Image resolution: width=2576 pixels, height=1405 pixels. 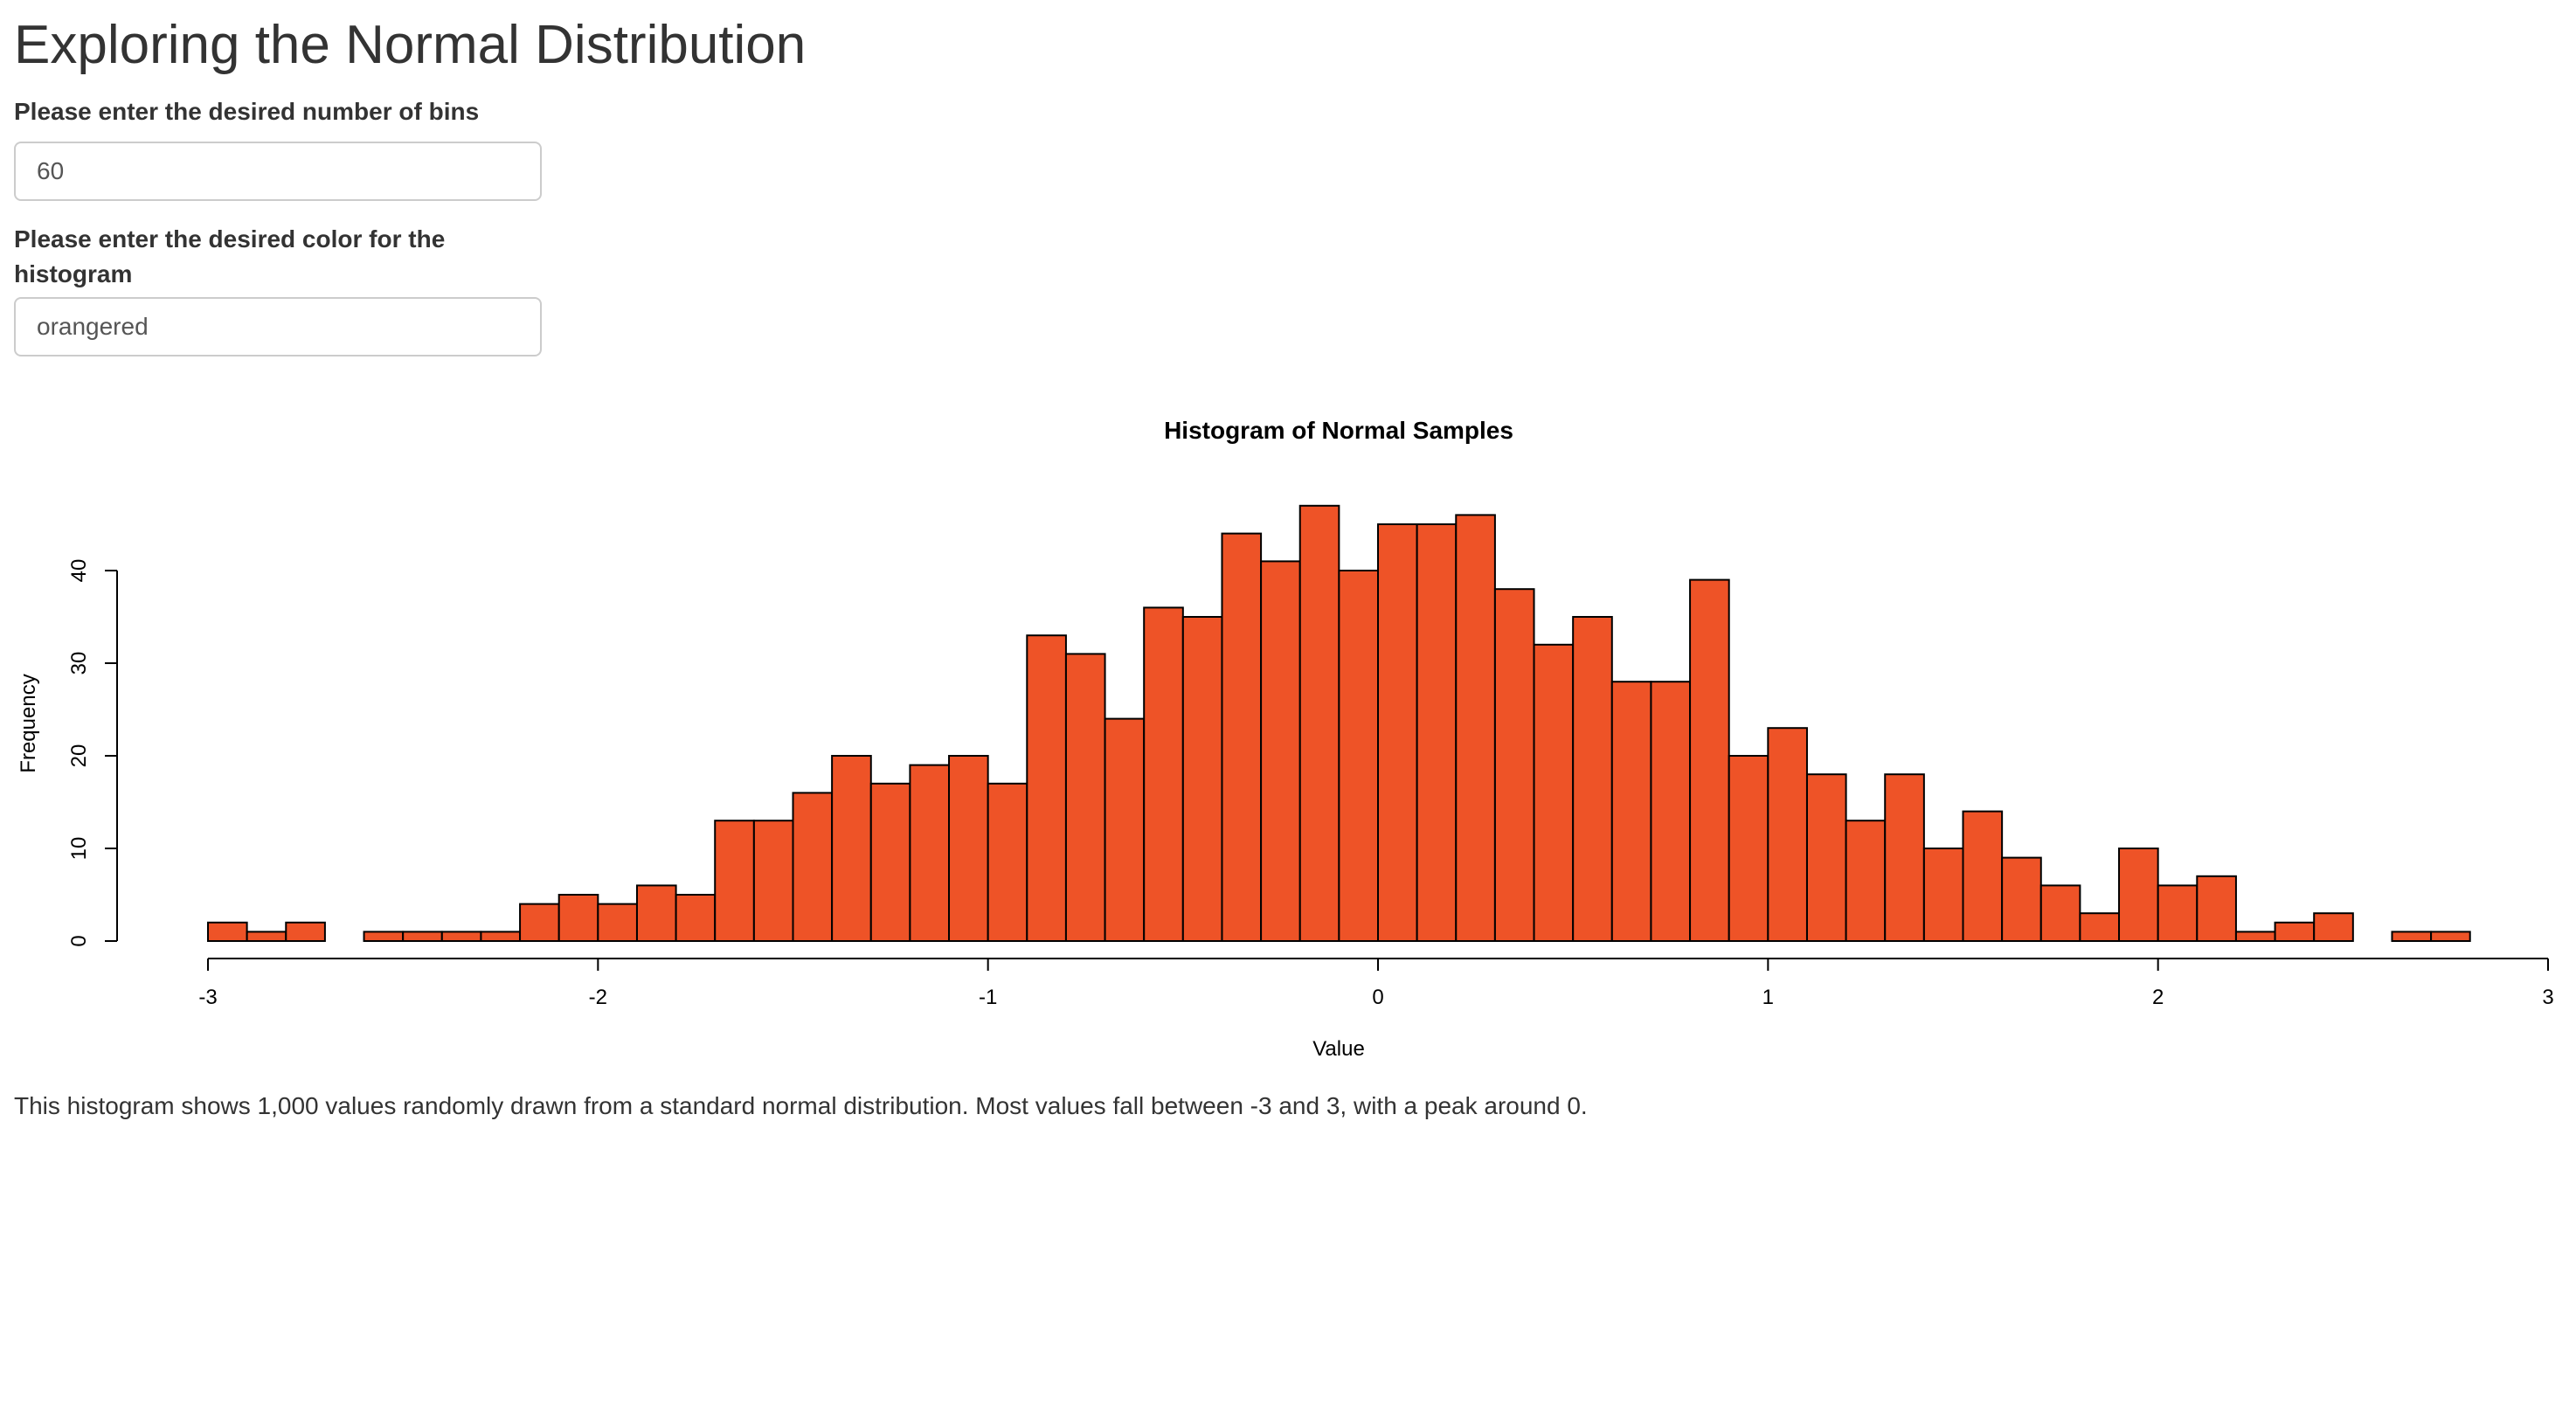 What do you see at coordinates (92, 753) in the screenshot?
I see `y-axis: 0 10 20 30 40` at bounding box center [92, 753].